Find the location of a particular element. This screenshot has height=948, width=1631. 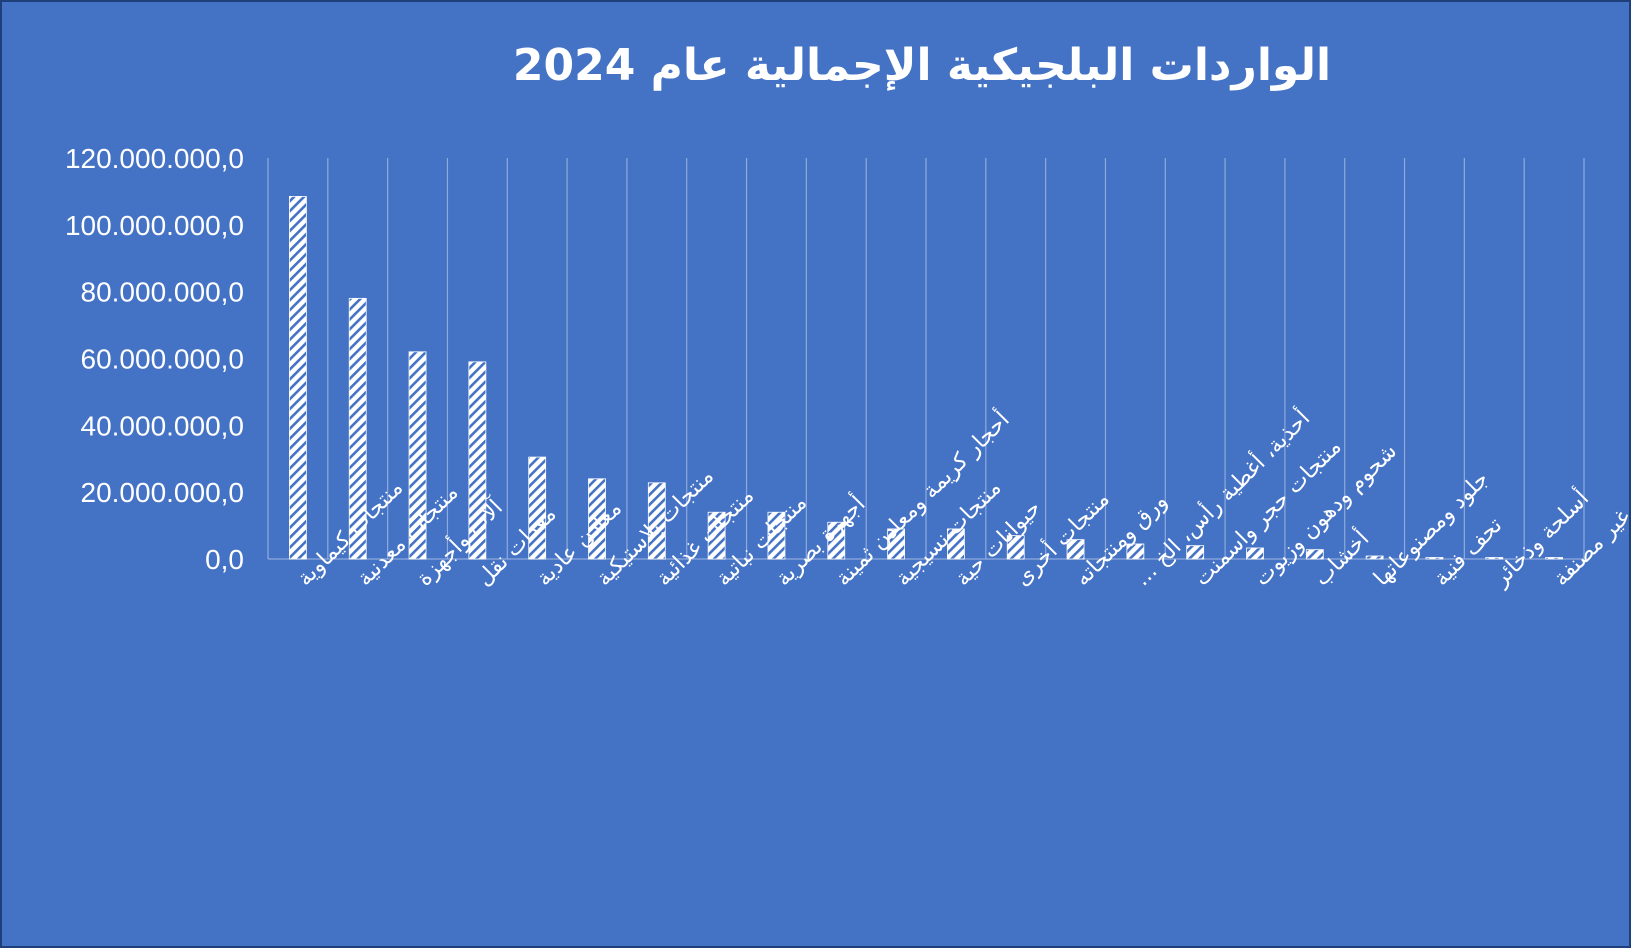

y-tick-label: 20.000.000,0 is located at coordinates (163, 492).